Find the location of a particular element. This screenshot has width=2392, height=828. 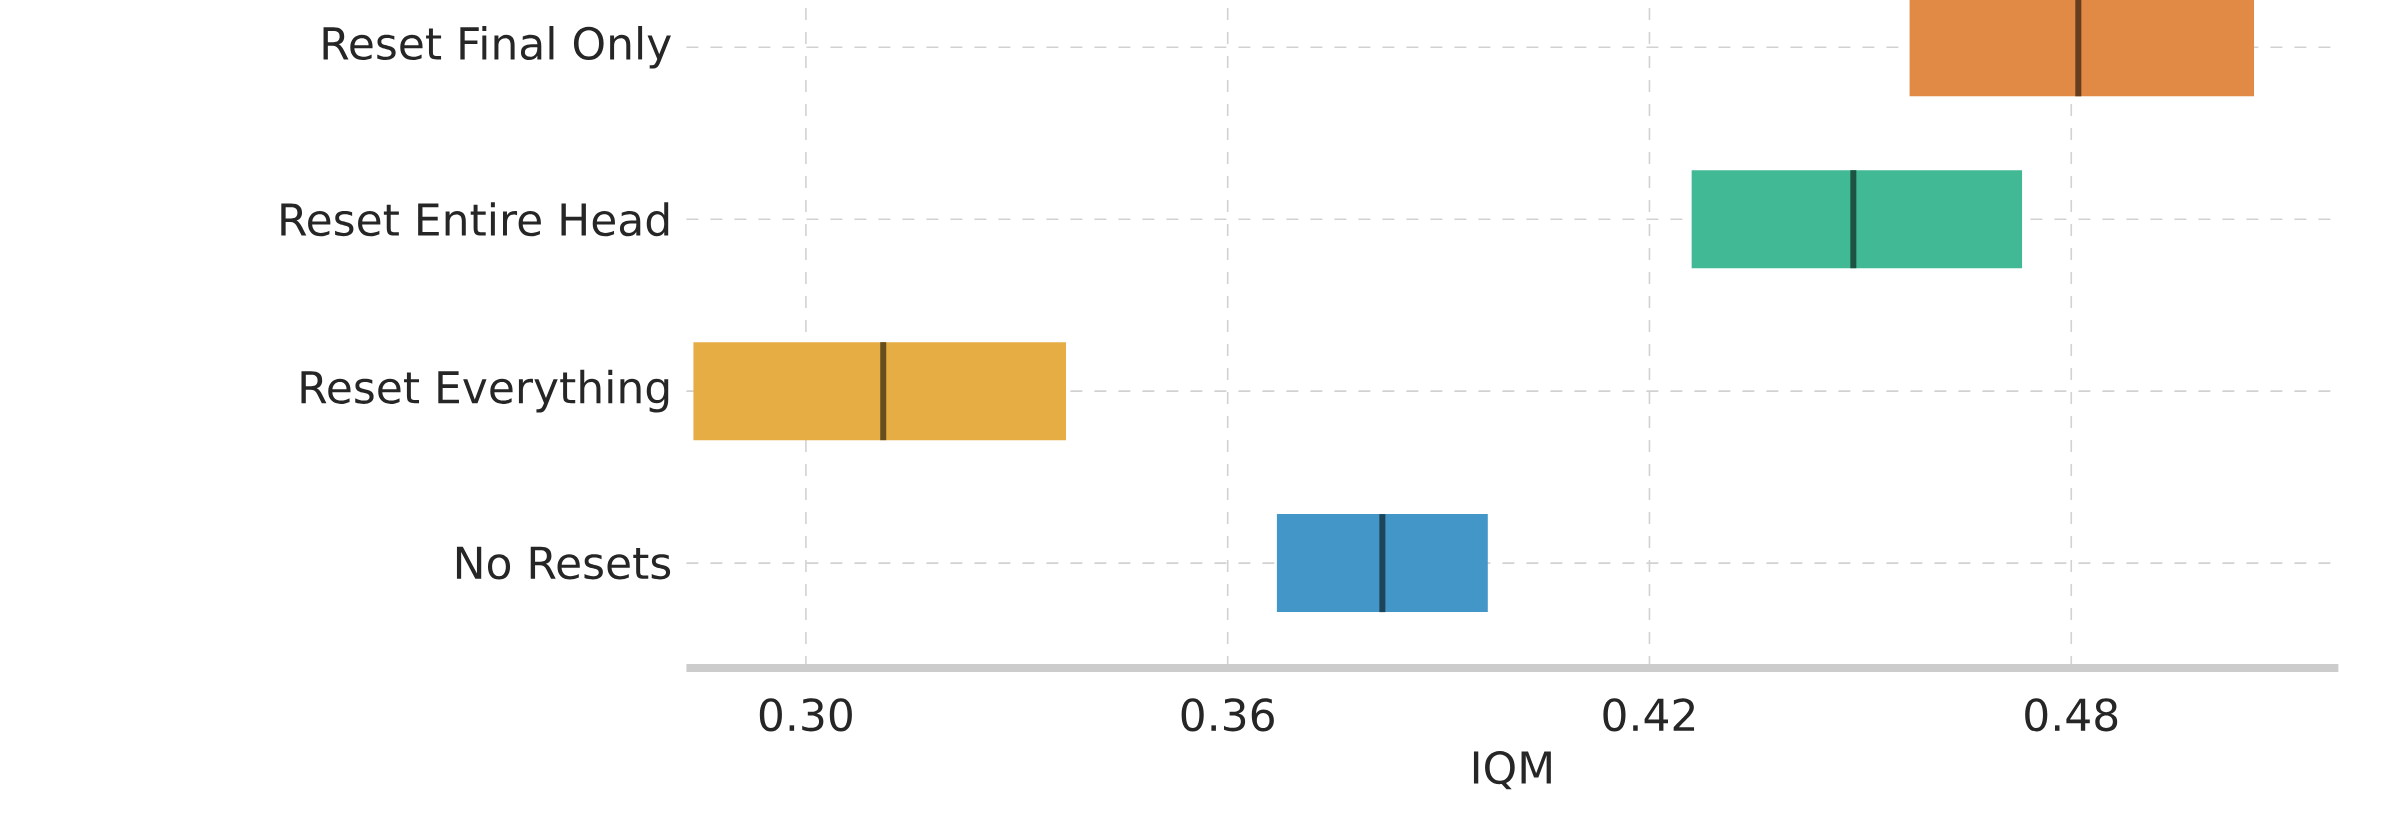

x-tick-label: 0.36 is located at coordinates (1227, 715).